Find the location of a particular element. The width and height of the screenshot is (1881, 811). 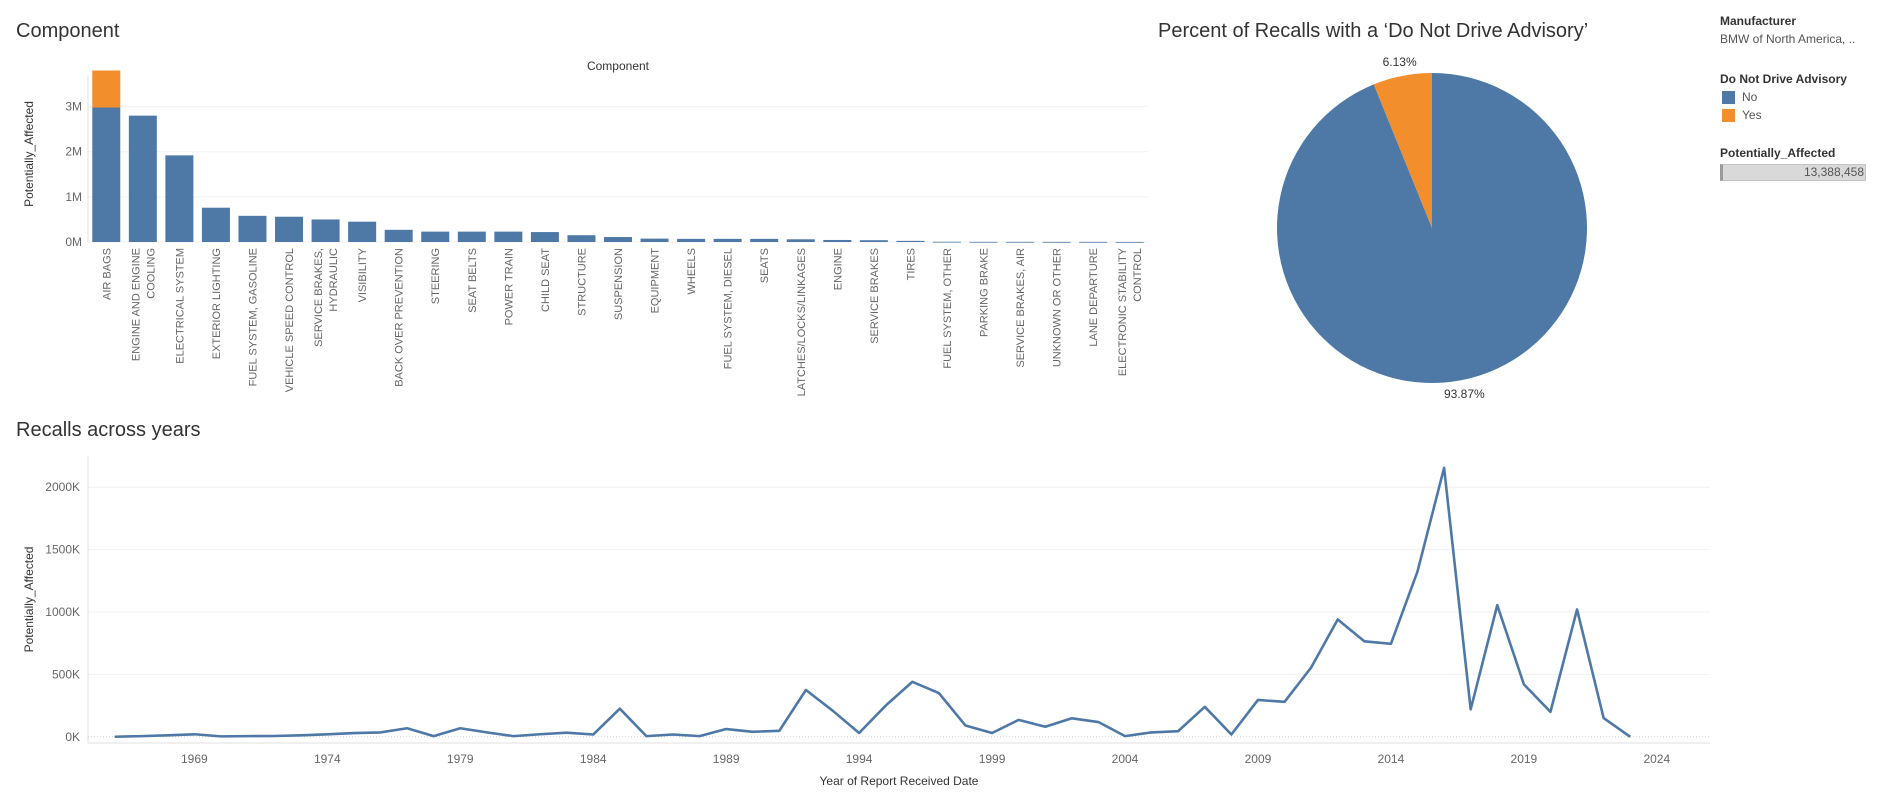

pa-filter-header: Potentially_Affected is located at coordinates (1778, 153).